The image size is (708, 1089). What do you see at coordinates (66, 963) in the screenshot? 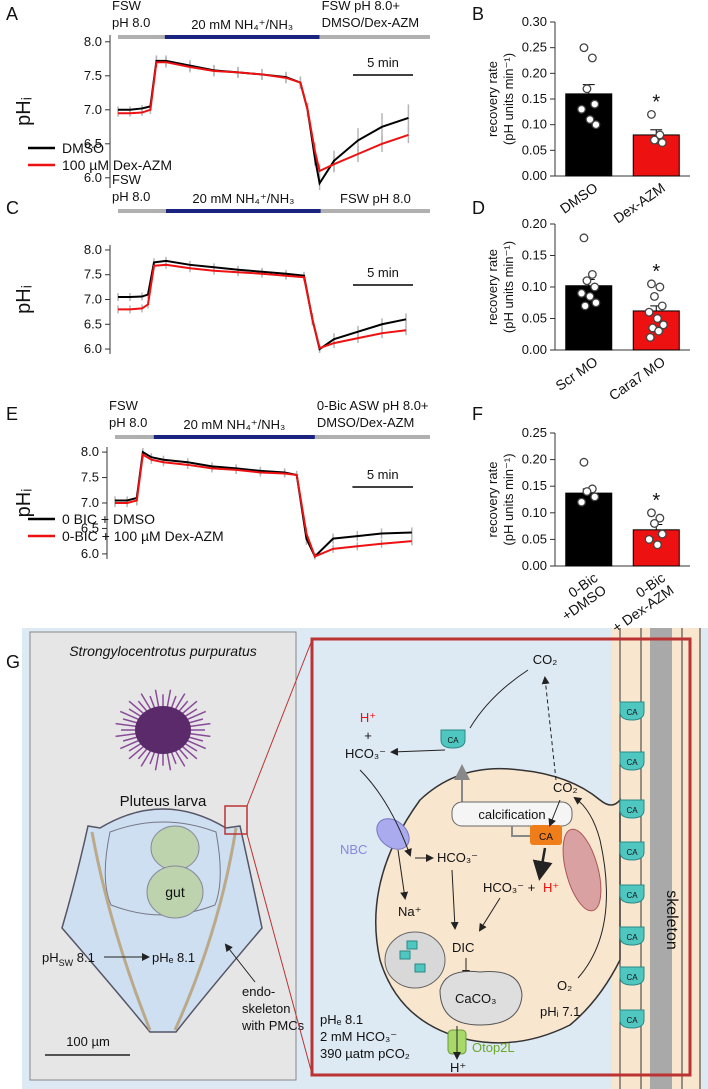
I see `ph-sw-sub: SW` at bounding box center [66, 963].